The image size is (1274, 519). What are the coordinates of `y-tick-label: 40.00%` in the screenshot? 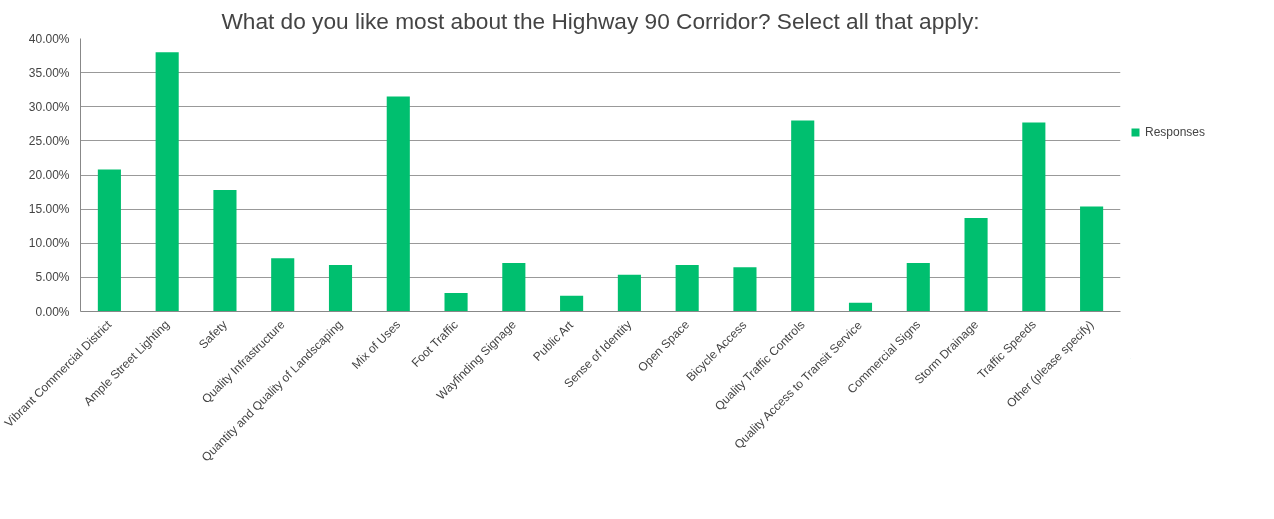 It's located at (49, 38).